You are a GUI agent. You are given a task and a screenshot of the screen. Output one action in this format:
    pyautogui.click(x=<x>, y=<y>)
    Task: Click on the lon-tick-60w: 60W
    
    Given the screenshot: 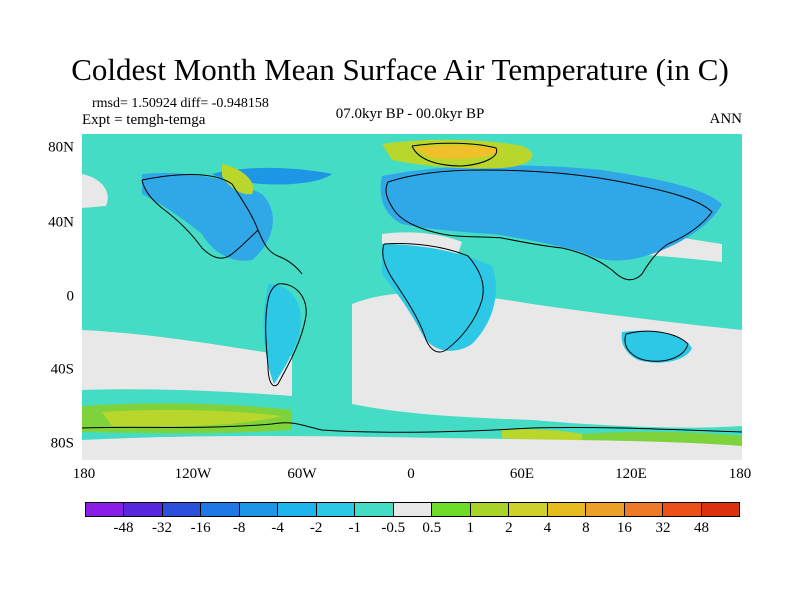 What is the action you would take?
    pyautogui.click(x=302, y=474)
    